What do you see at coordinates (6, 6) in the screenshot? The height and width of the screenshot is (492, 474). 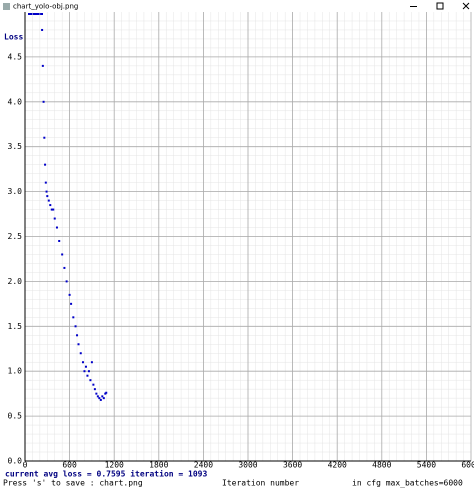 I see `app-icon` at bounding box center [6, 6].